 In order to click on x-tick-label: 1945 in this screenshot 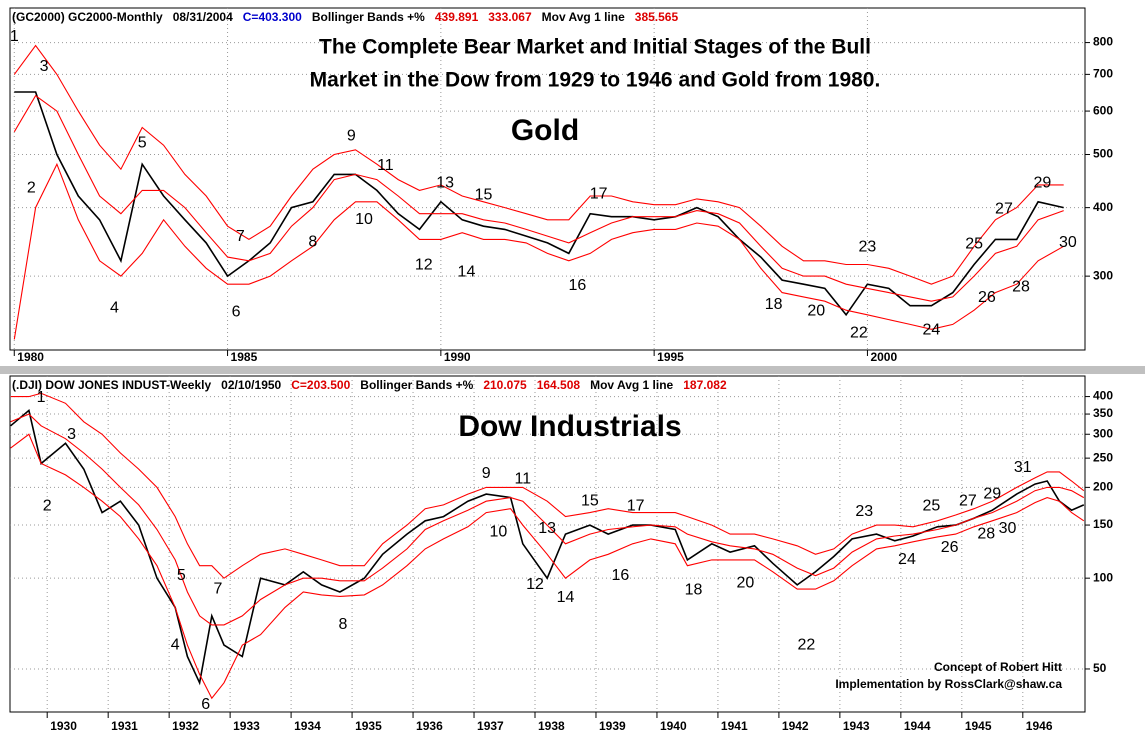, I will do `click(978, 726)`.